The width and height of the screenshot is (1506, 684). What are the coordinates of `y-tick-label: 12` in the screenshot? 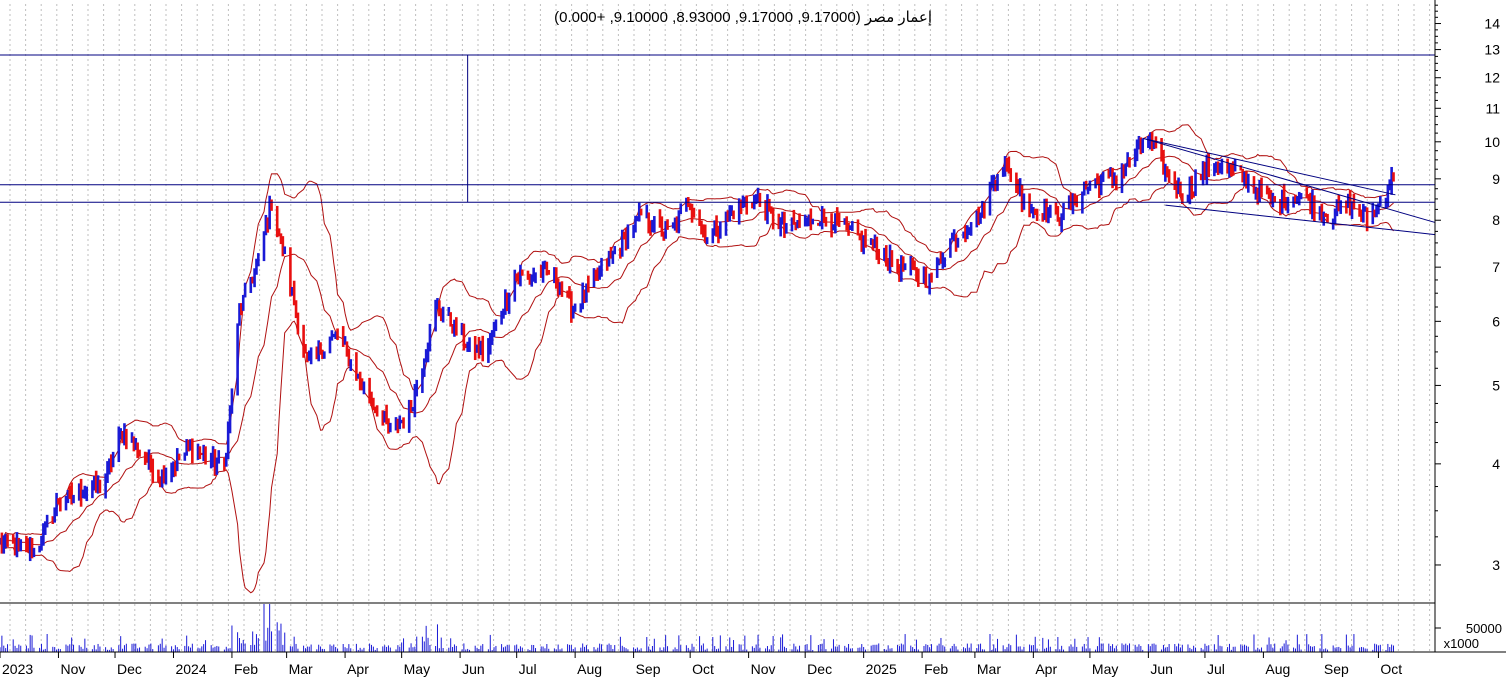 It's located at (1492, 78).